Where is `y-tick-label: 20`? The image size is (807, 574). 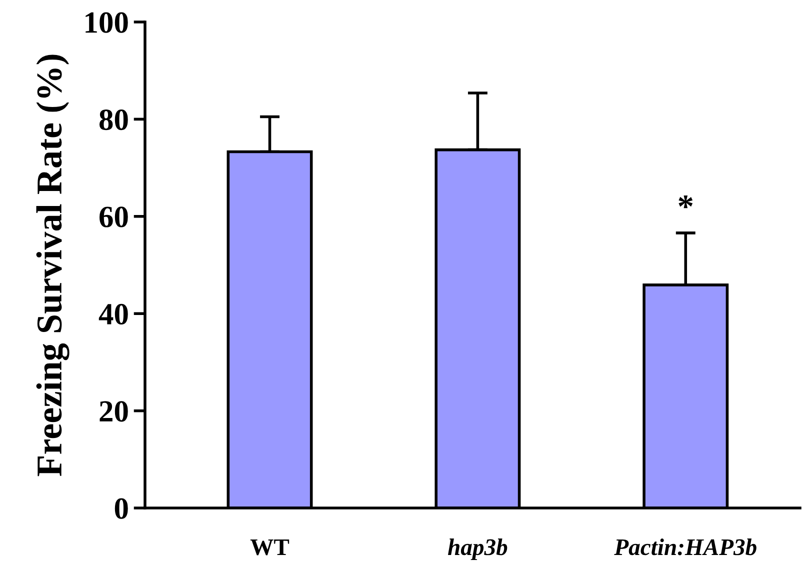
y-tick-label: 20 is located at coordinates (114, 411).